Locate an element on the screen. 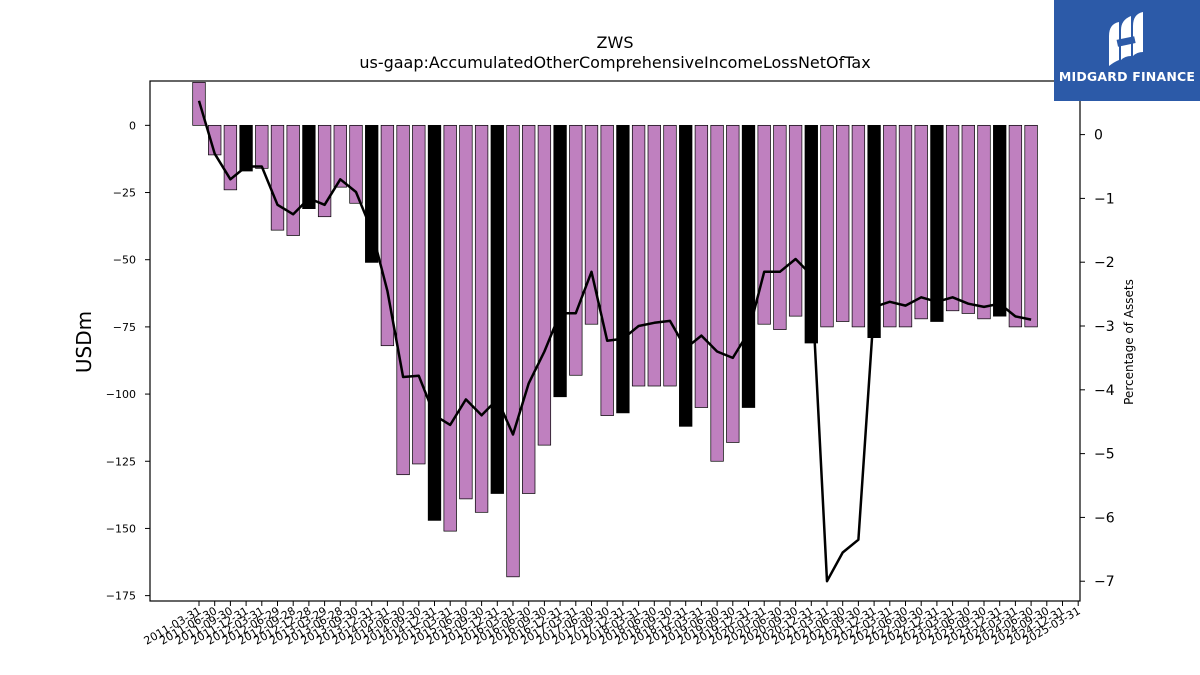 Image resolution: width=1200 pixels, height=675 pixels. y-tick-label: −125 is located at coordinates (121, 461).